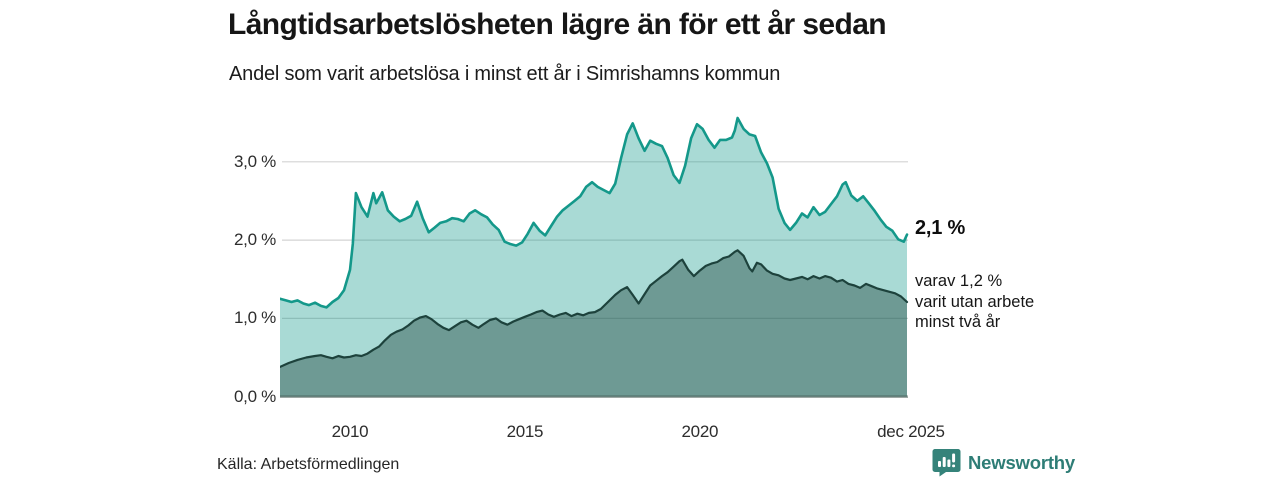 The width and height of the screenshot is (1280, 480). What do you see at coordinates (525, 431) in the screenshot?
I see `x-tick-label: 2015` at bounding box center [525, 431].